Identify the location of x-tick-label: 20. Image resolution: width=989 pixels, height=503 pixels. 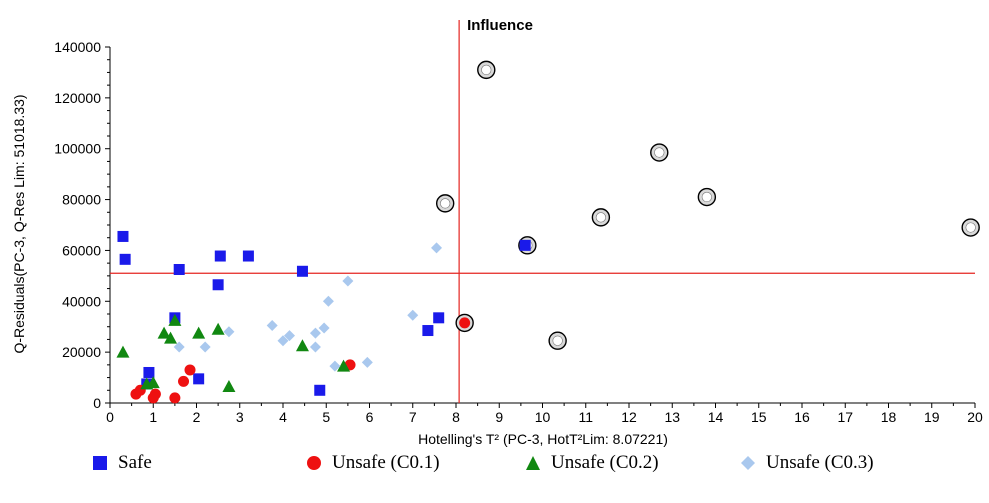
(975, 417).